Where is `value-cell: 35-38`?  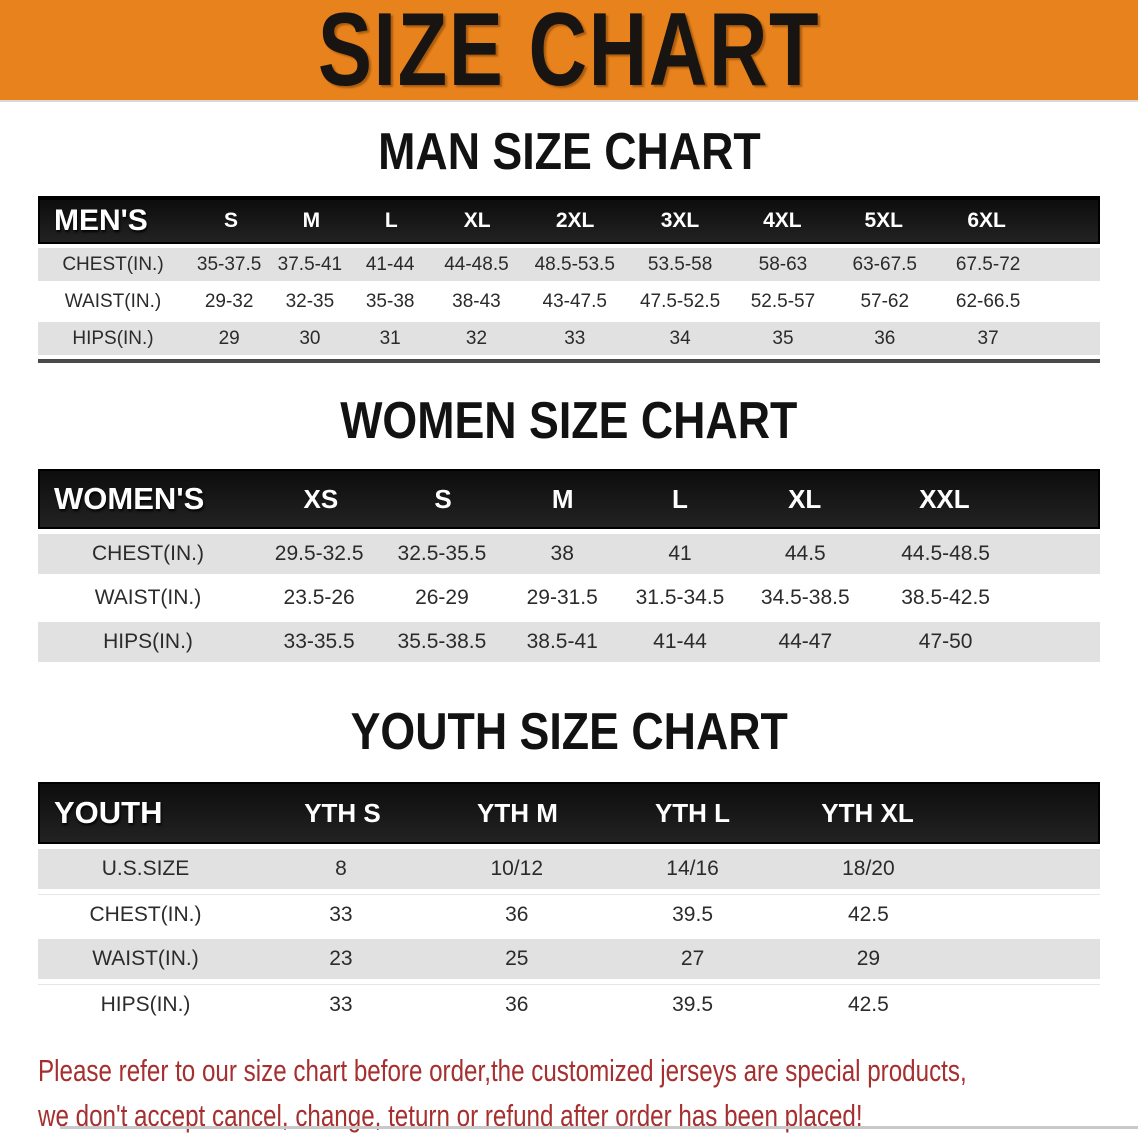 value-cell: 35-38 is located at coordinates (390, 301).